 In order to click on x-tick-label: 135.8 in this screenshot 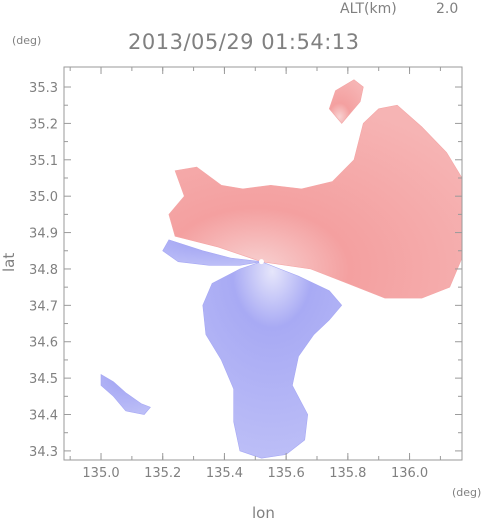, I will do `click(347, 473)`.